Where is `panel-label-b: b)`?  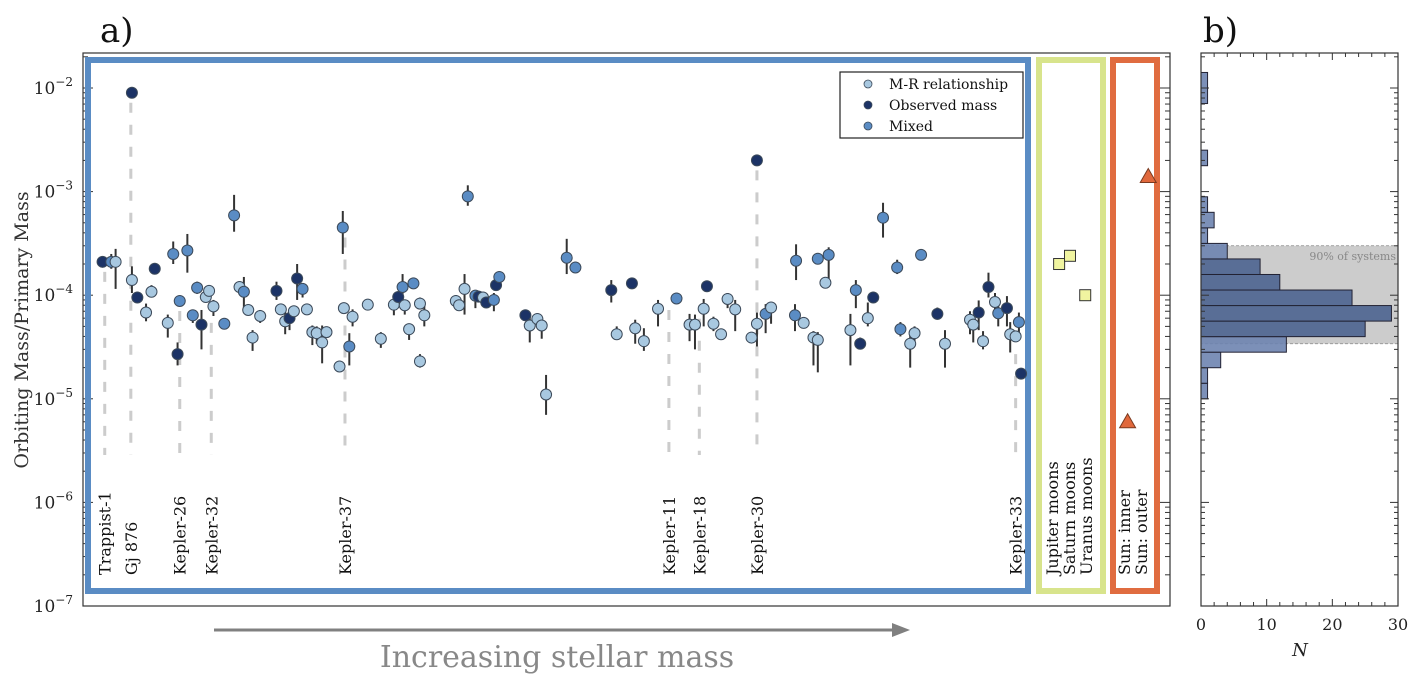 panel-label-b: b) is located at coordinates (1220, 31).